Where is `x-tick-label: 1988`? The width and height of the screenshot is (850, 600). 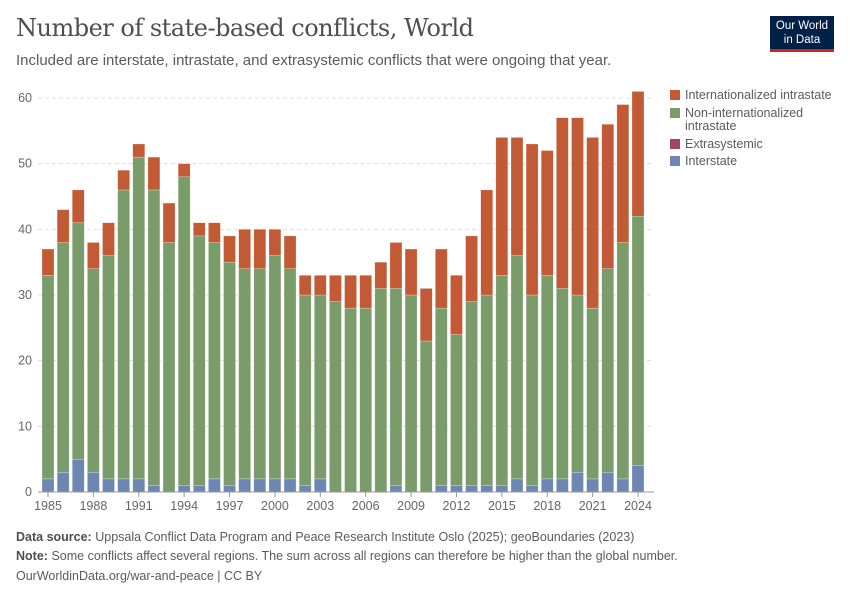 x-tick-label: 1988 is located at coordinates (93, 506).